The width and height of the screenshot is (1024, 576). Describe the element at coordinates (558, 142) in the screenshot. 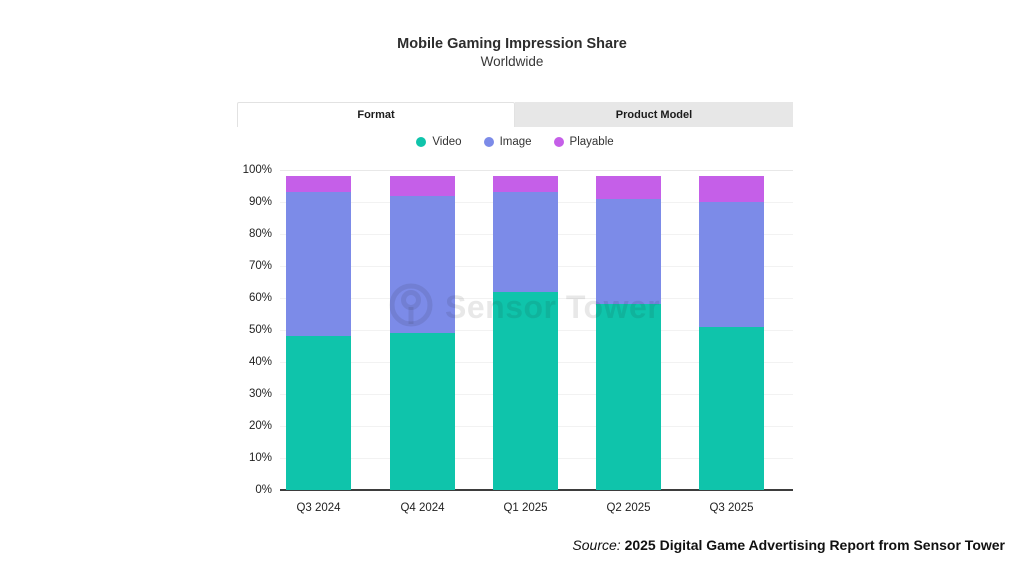

I see `legend-swatch-playable` at that location.